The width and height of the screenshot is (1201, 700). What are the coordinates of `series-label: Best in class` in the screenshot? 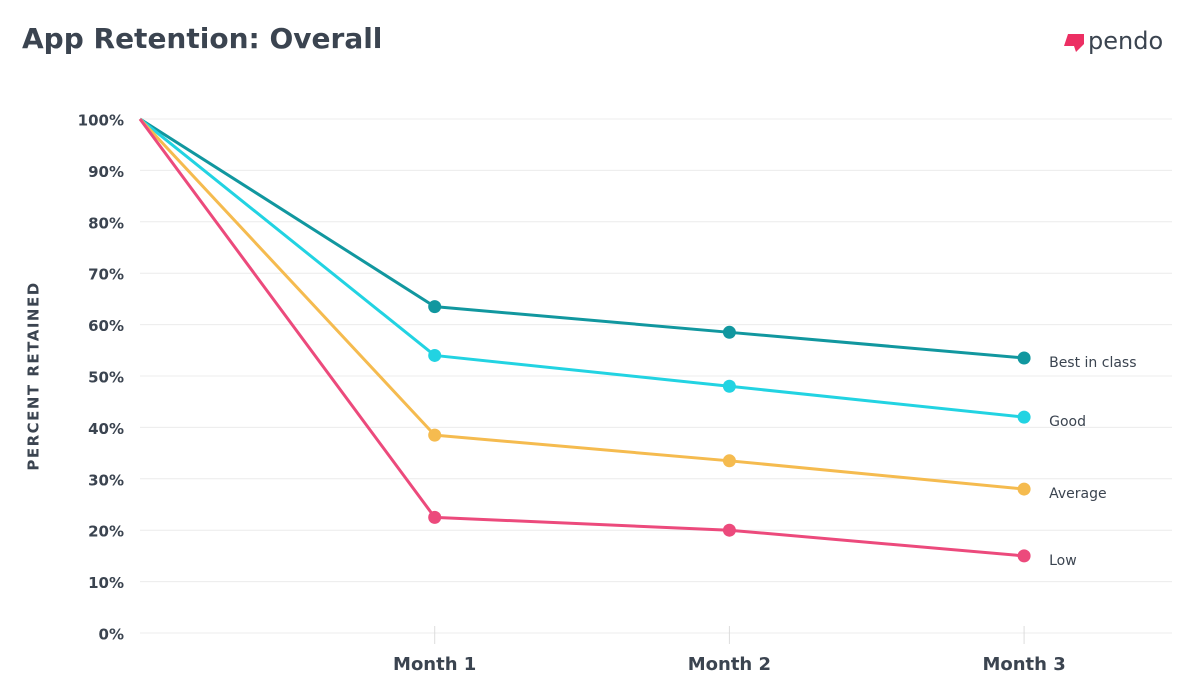 It's located at (1092, 363).